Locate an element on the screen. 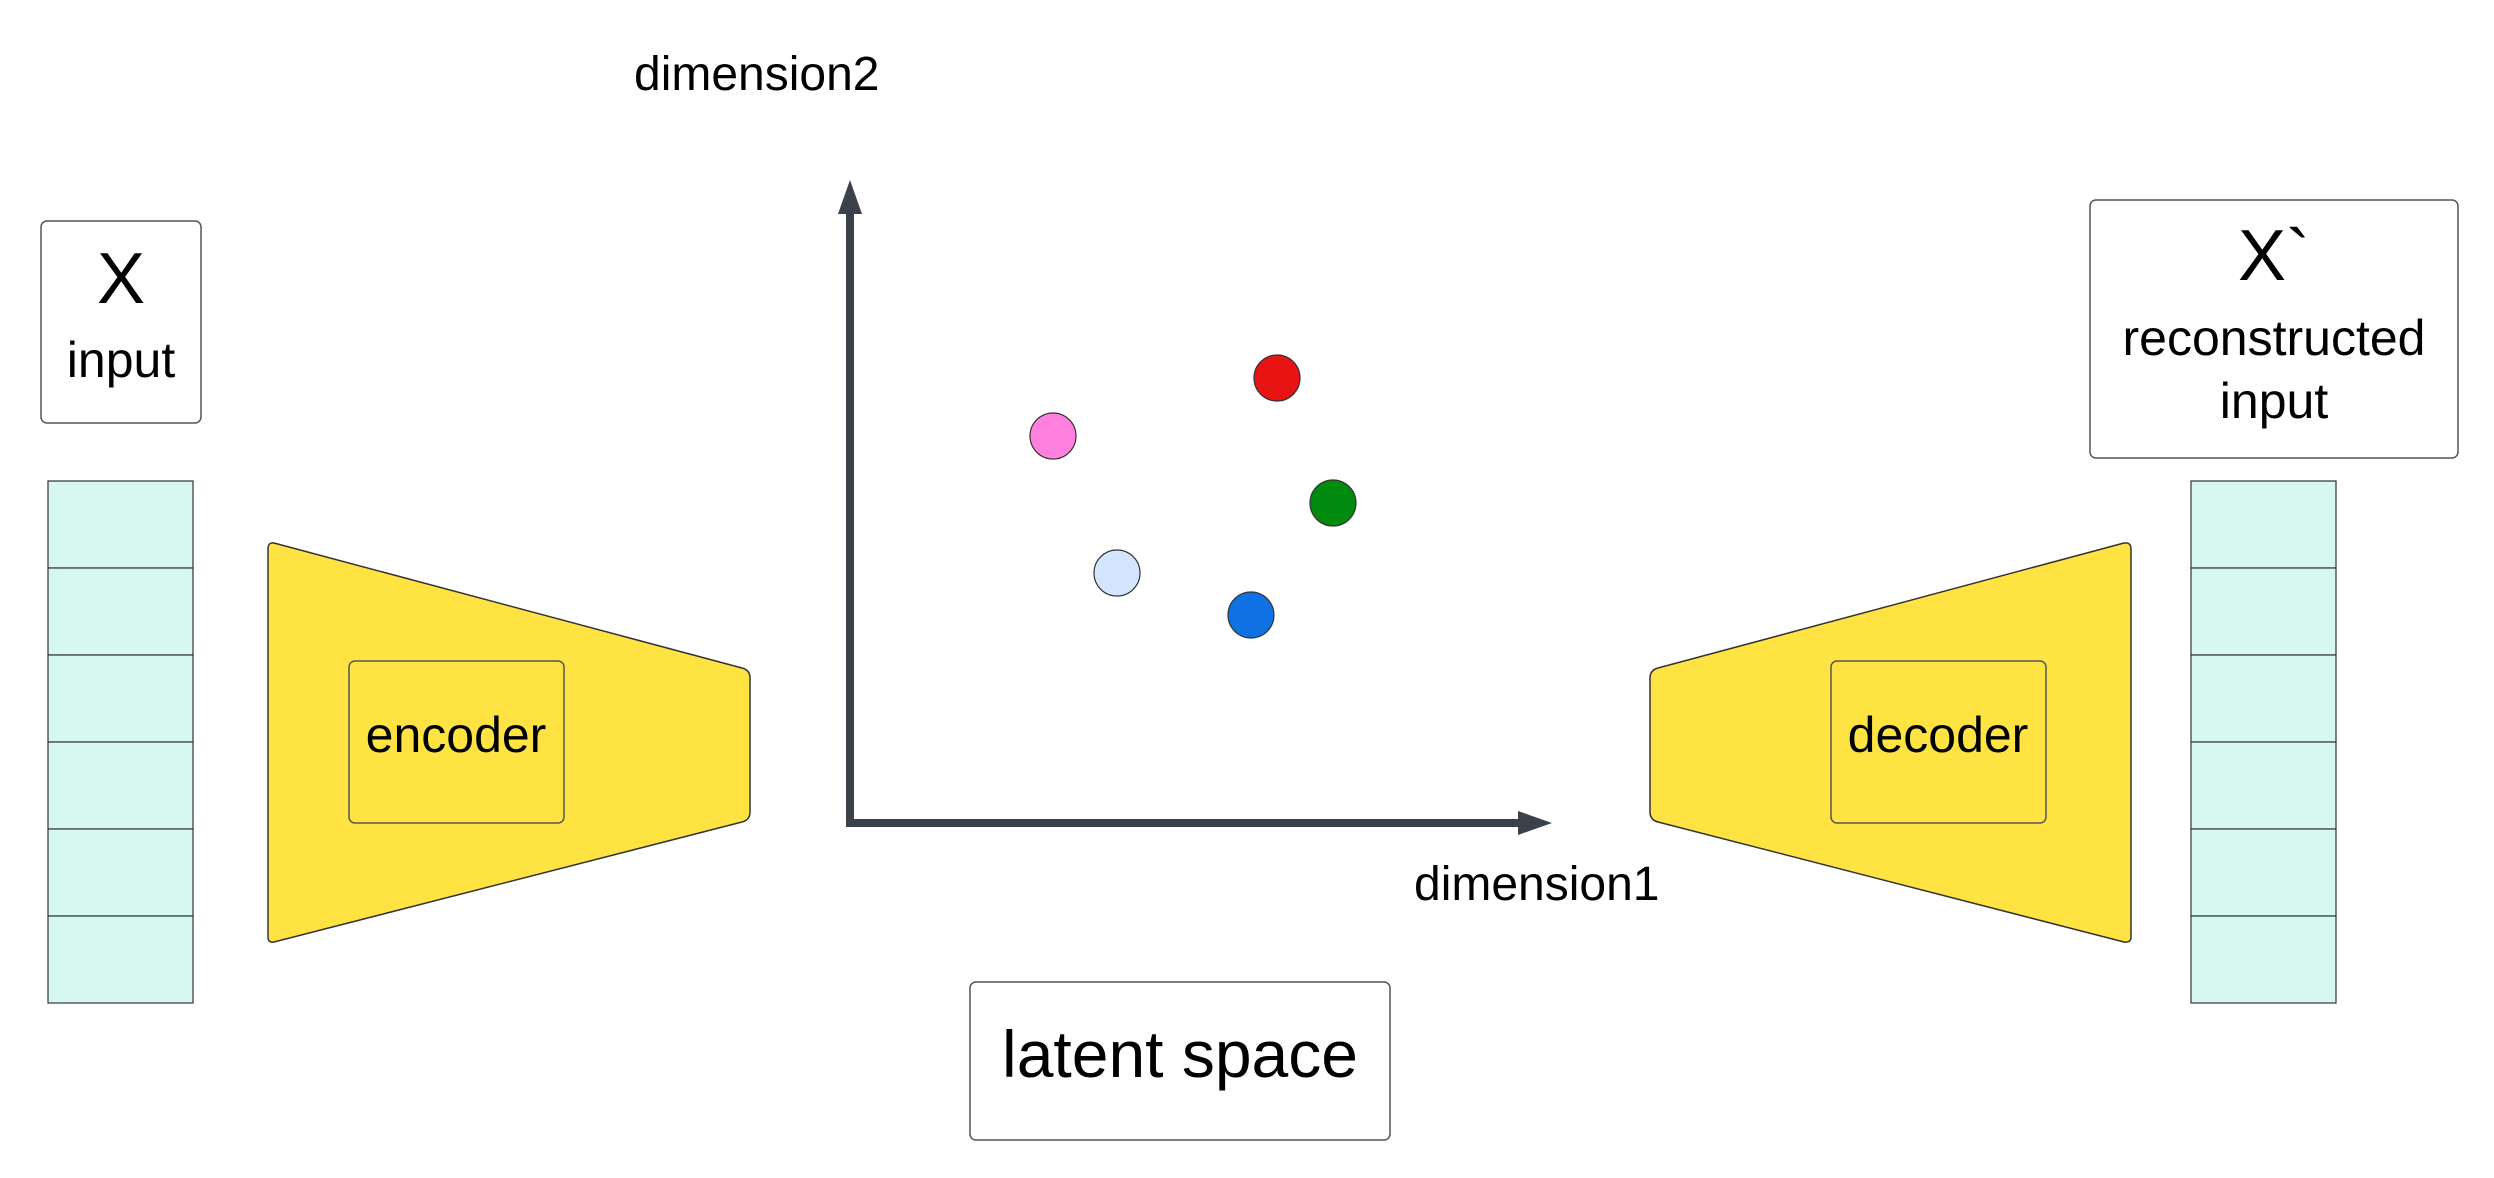  x-axis-label: dimension1 is located at coordinates (1536, 884).